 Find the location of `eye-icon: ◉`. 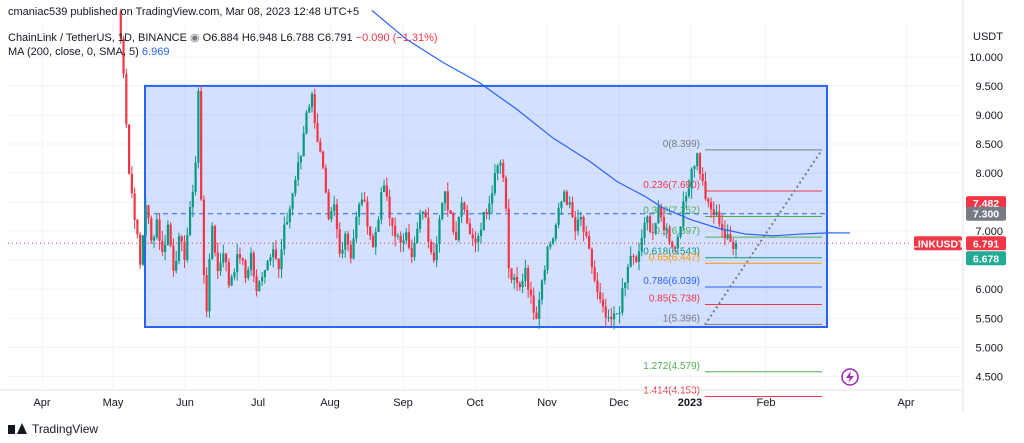

eye-icon: ◉ is located at coordinates (195, 38).